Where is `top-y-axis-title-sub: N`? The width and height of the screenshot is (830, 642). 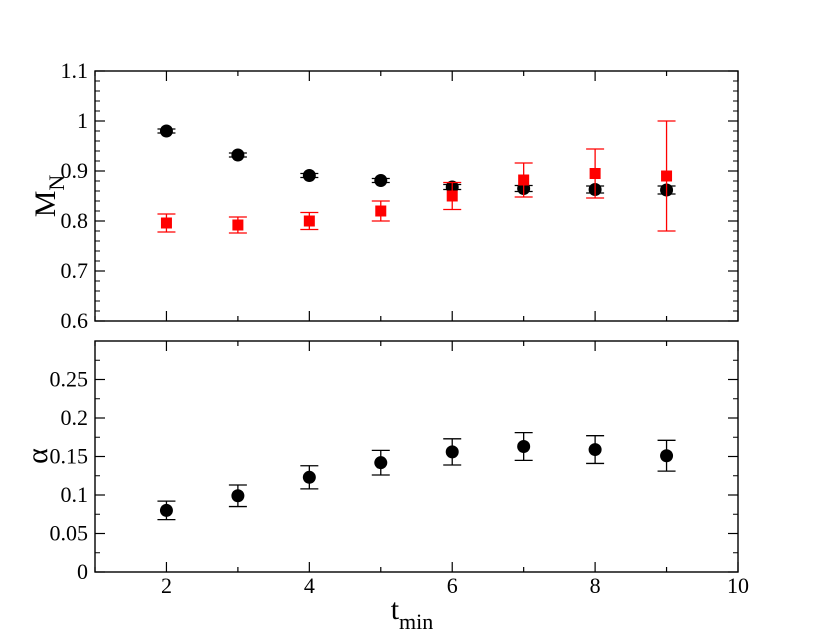
top-y-axis-title-sub: N is located at coordinates (56, 183).